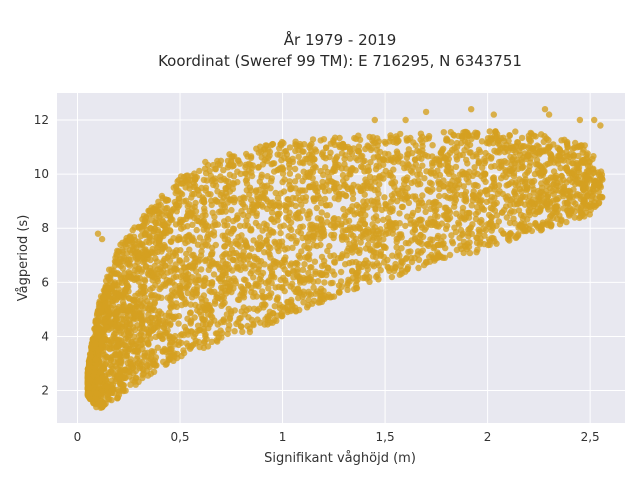 The height and width of the screenshot is (480, 640). What do you see at coordinates (41, 174) in the screenshot?
I see `y-tick-label: 10` at bounding box center [41, 174].